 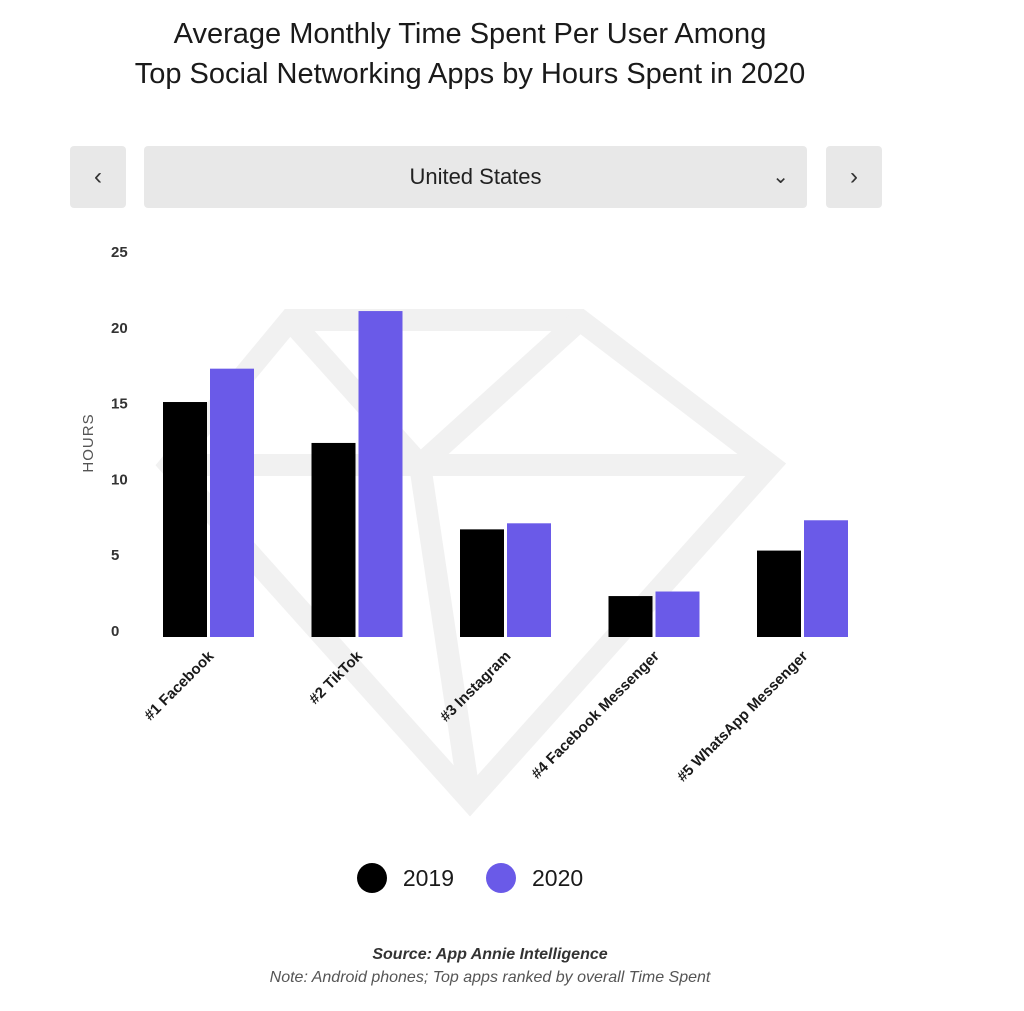 What do you see at coordinates (179, 685) in the screenshot?
I see `x-tick-label: #1 Facebook` at bounding box center [179, 685].